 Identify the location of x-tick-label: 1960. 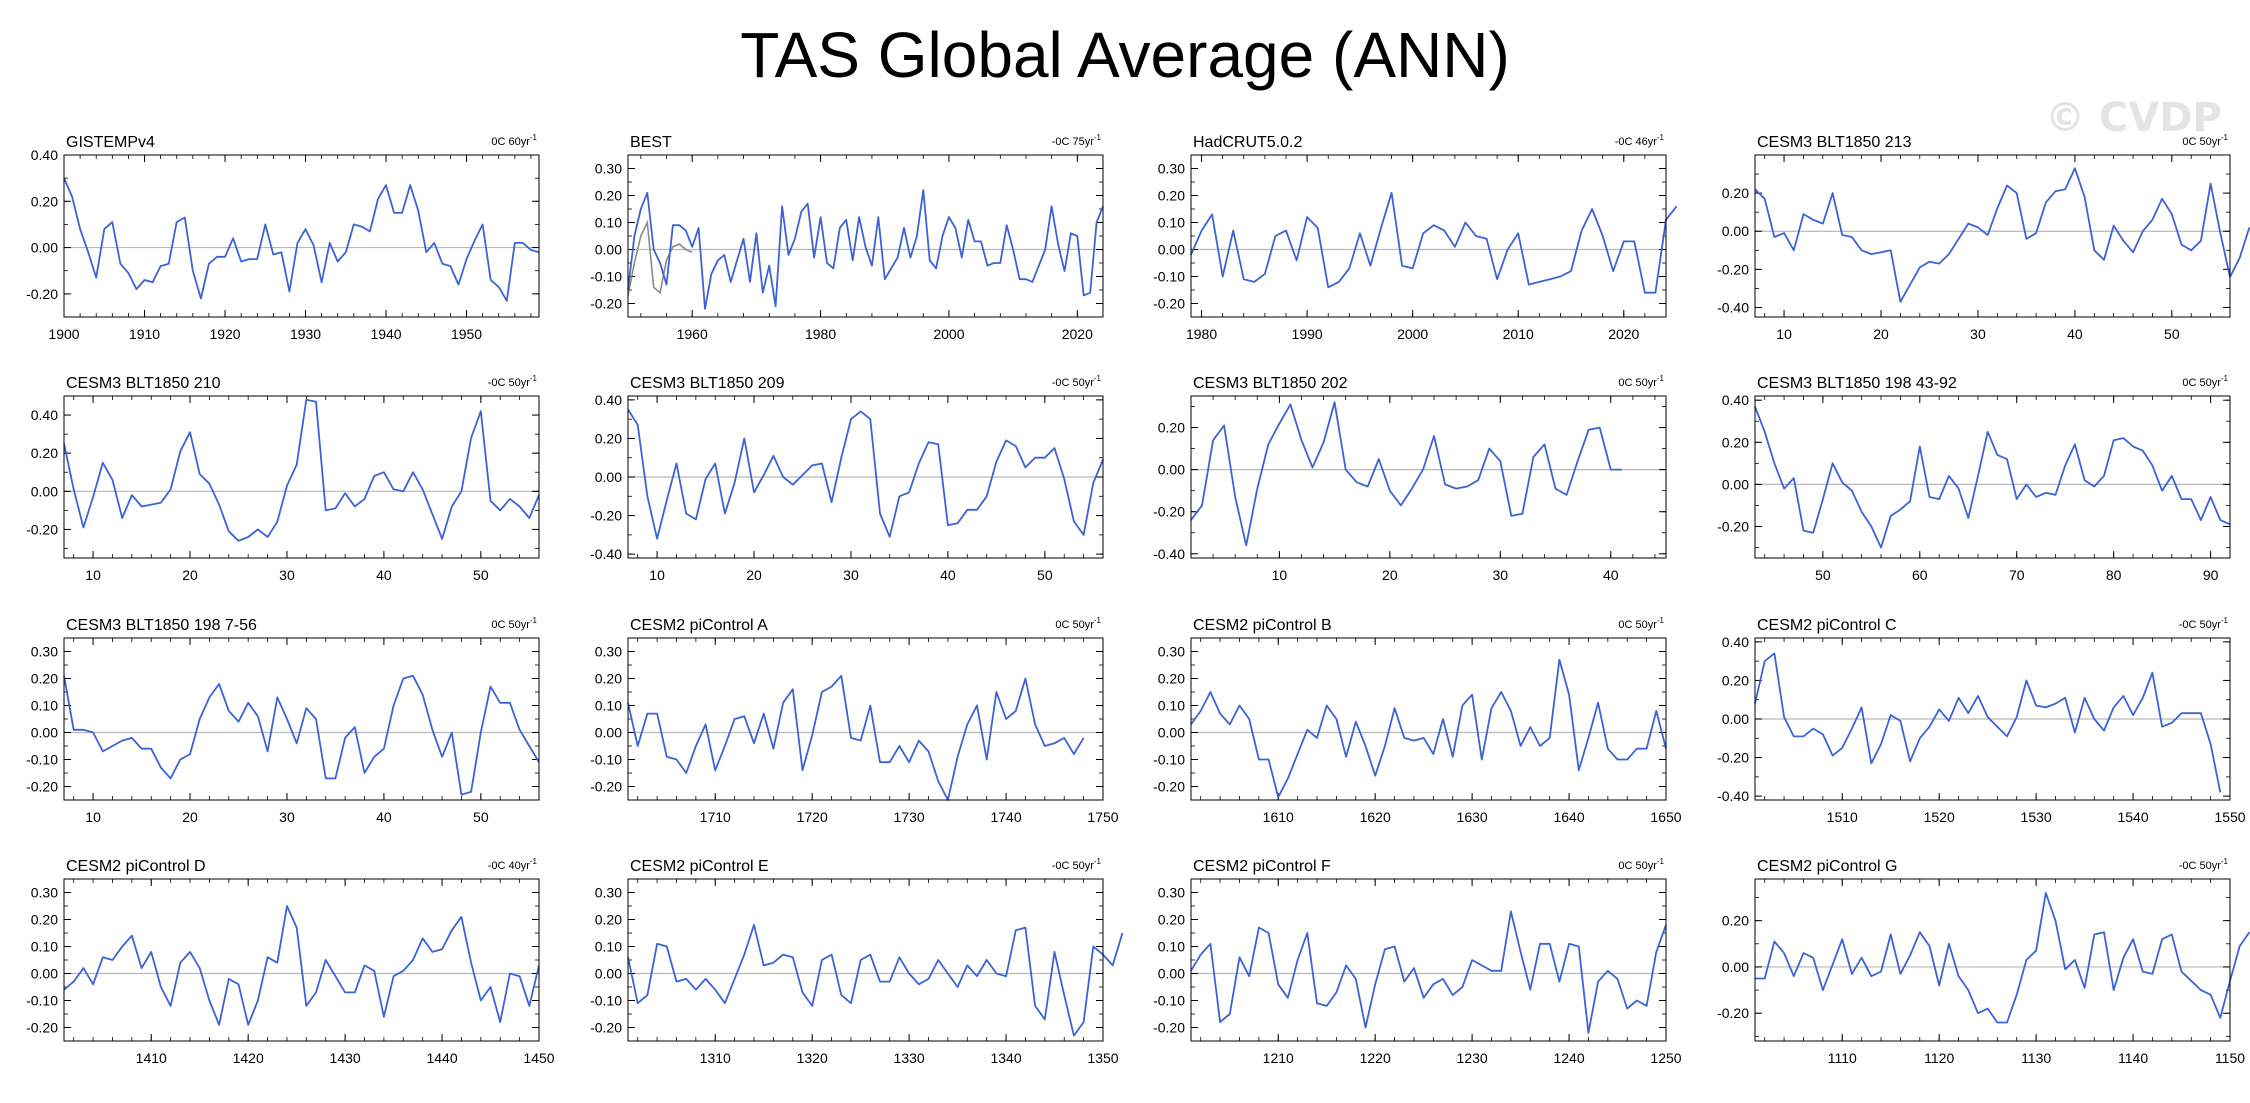
(692, 334).